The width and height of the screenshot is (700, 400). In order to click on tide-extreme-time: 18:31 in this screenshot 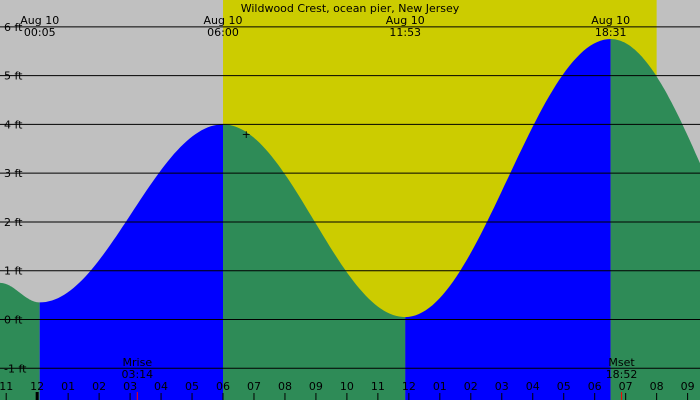, I will do `click(611, 32)`.